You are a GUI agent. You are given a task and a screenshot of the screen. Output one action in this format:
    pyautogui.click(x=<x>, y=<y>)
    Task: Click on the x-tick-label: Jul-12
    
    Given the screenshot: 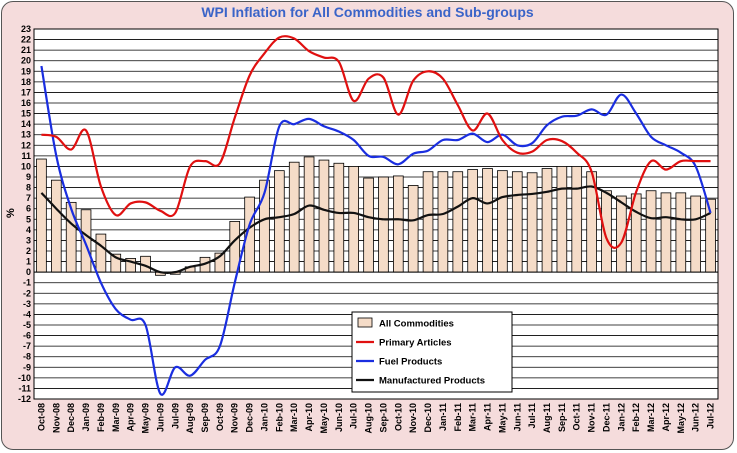 What is the action you would take?
    pyautogui.click(x=711, y=416)
    